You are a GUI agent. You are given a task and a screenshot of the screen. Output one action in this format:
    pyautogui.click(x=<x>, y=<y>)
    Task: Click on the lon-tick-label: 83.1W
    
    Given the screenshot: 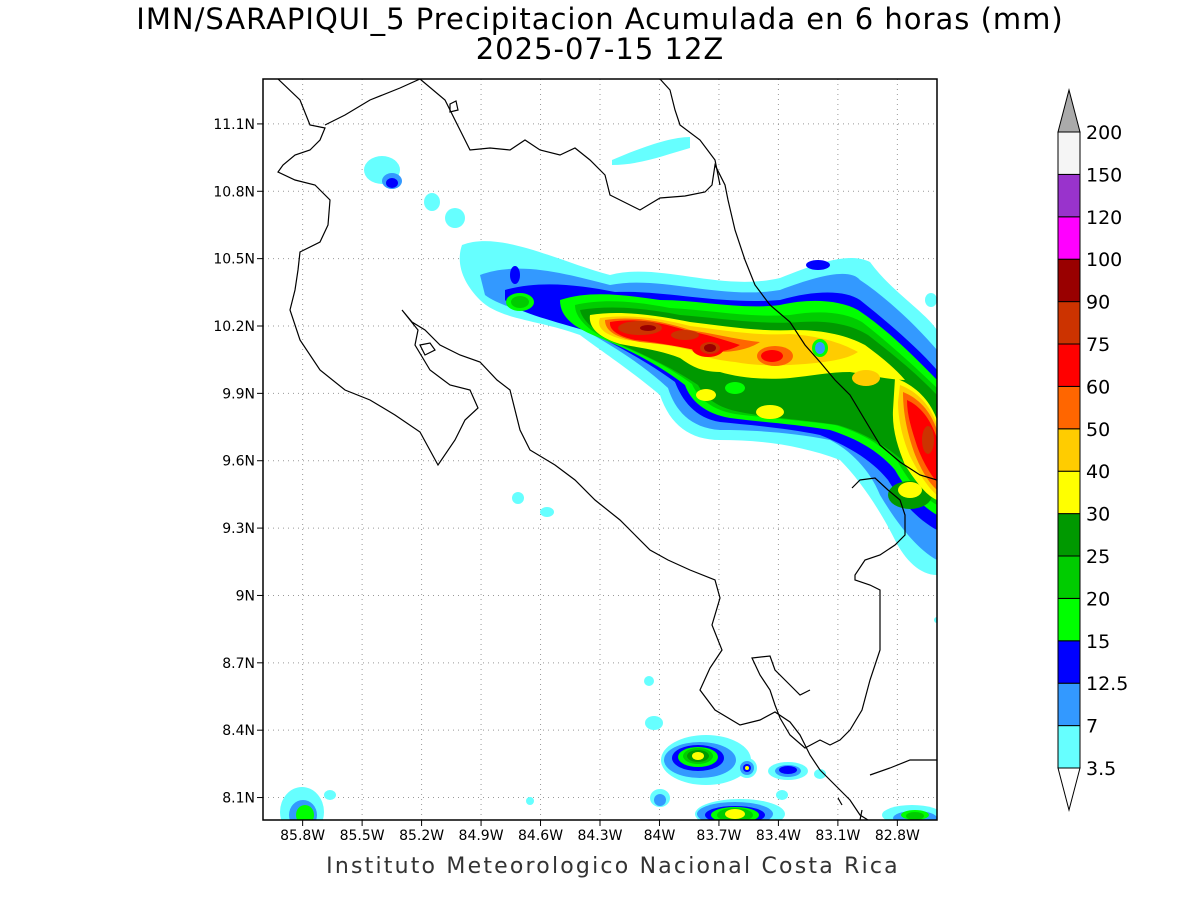 What is the action you would take?
    pyautogui.click(x=837, y=836)
    